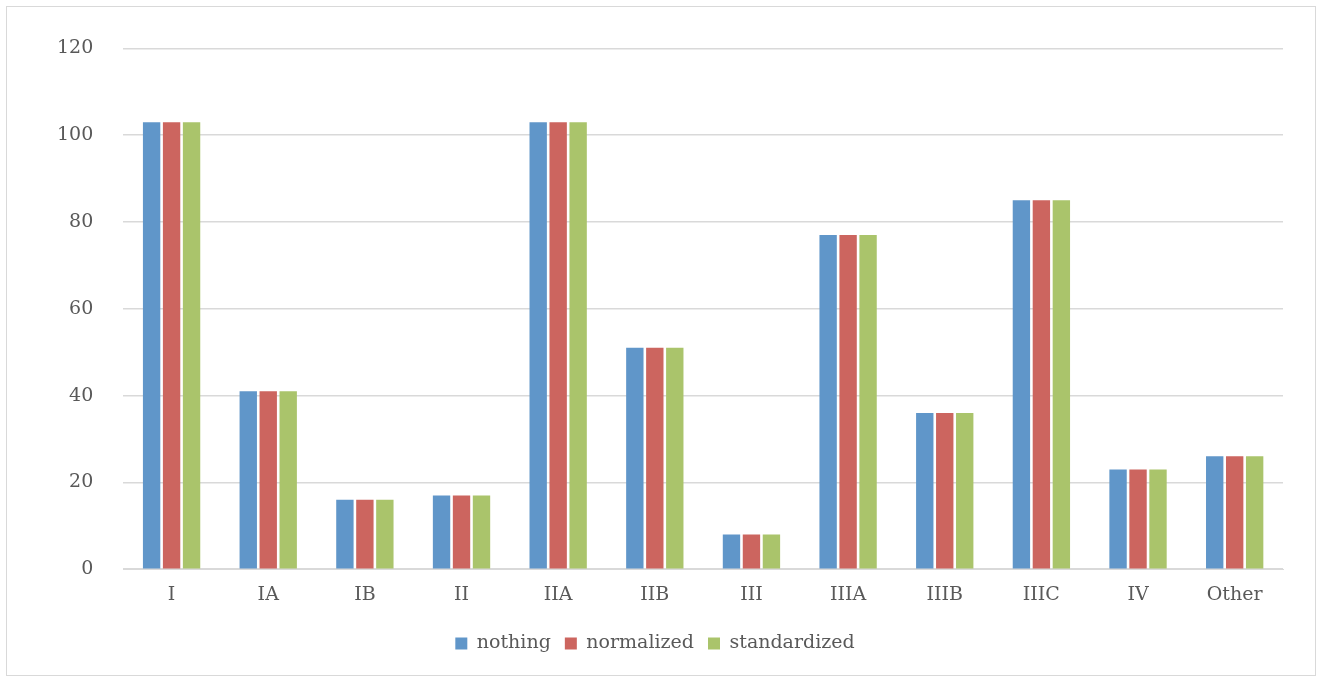 The height and width of the screenshot is (682, 1326). Describe the element at coordinates (87, 567) in the screenshot. I see `y-tick-label: 0` at that location.